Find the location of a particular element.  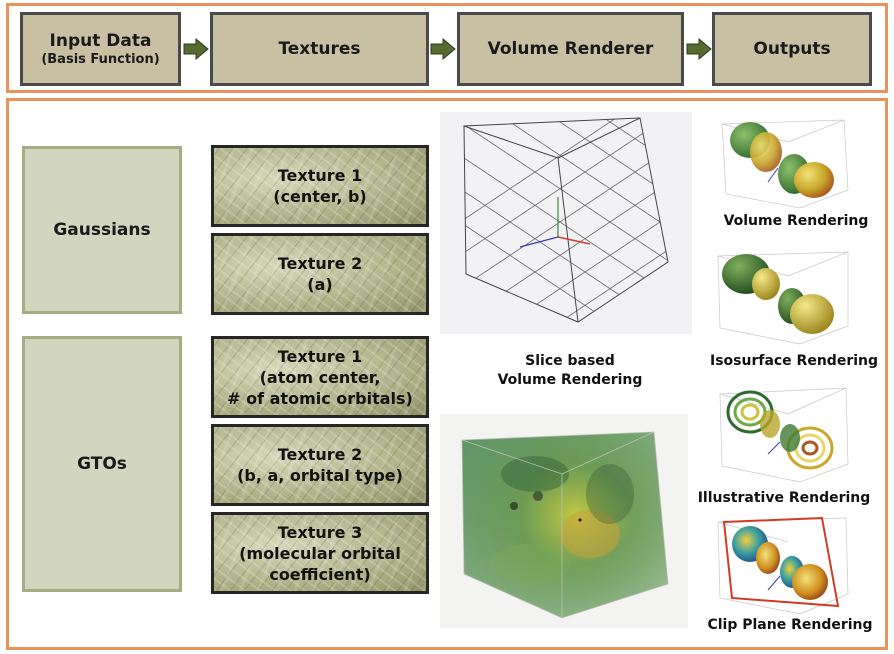

input-data-label: Input Data is located at coordinates (101, 41).